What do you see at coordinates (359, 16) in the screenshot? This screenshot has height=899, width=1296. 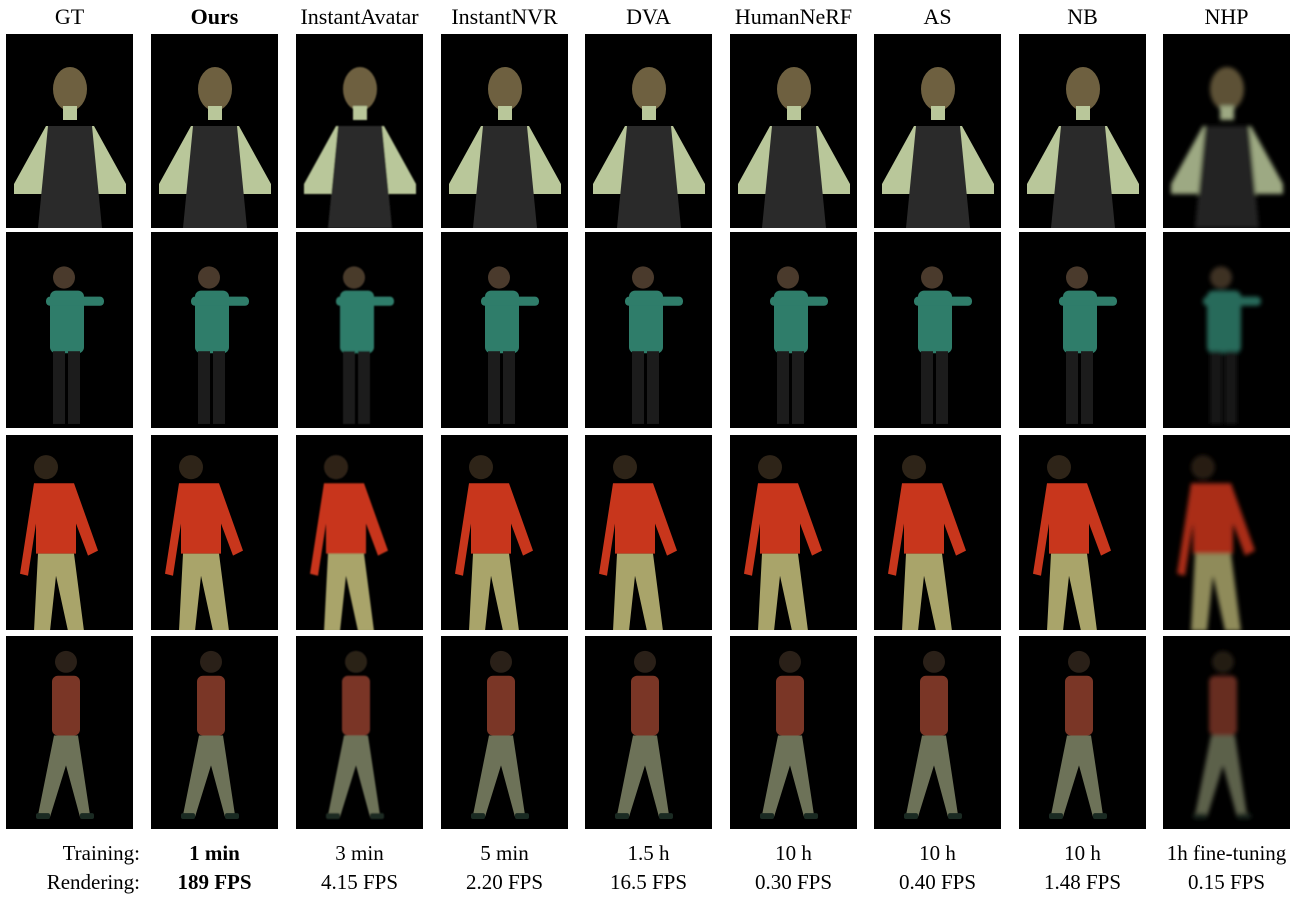 I see `column-header-instantavatar: InstantAvatar` at bounding box center [359, 16].